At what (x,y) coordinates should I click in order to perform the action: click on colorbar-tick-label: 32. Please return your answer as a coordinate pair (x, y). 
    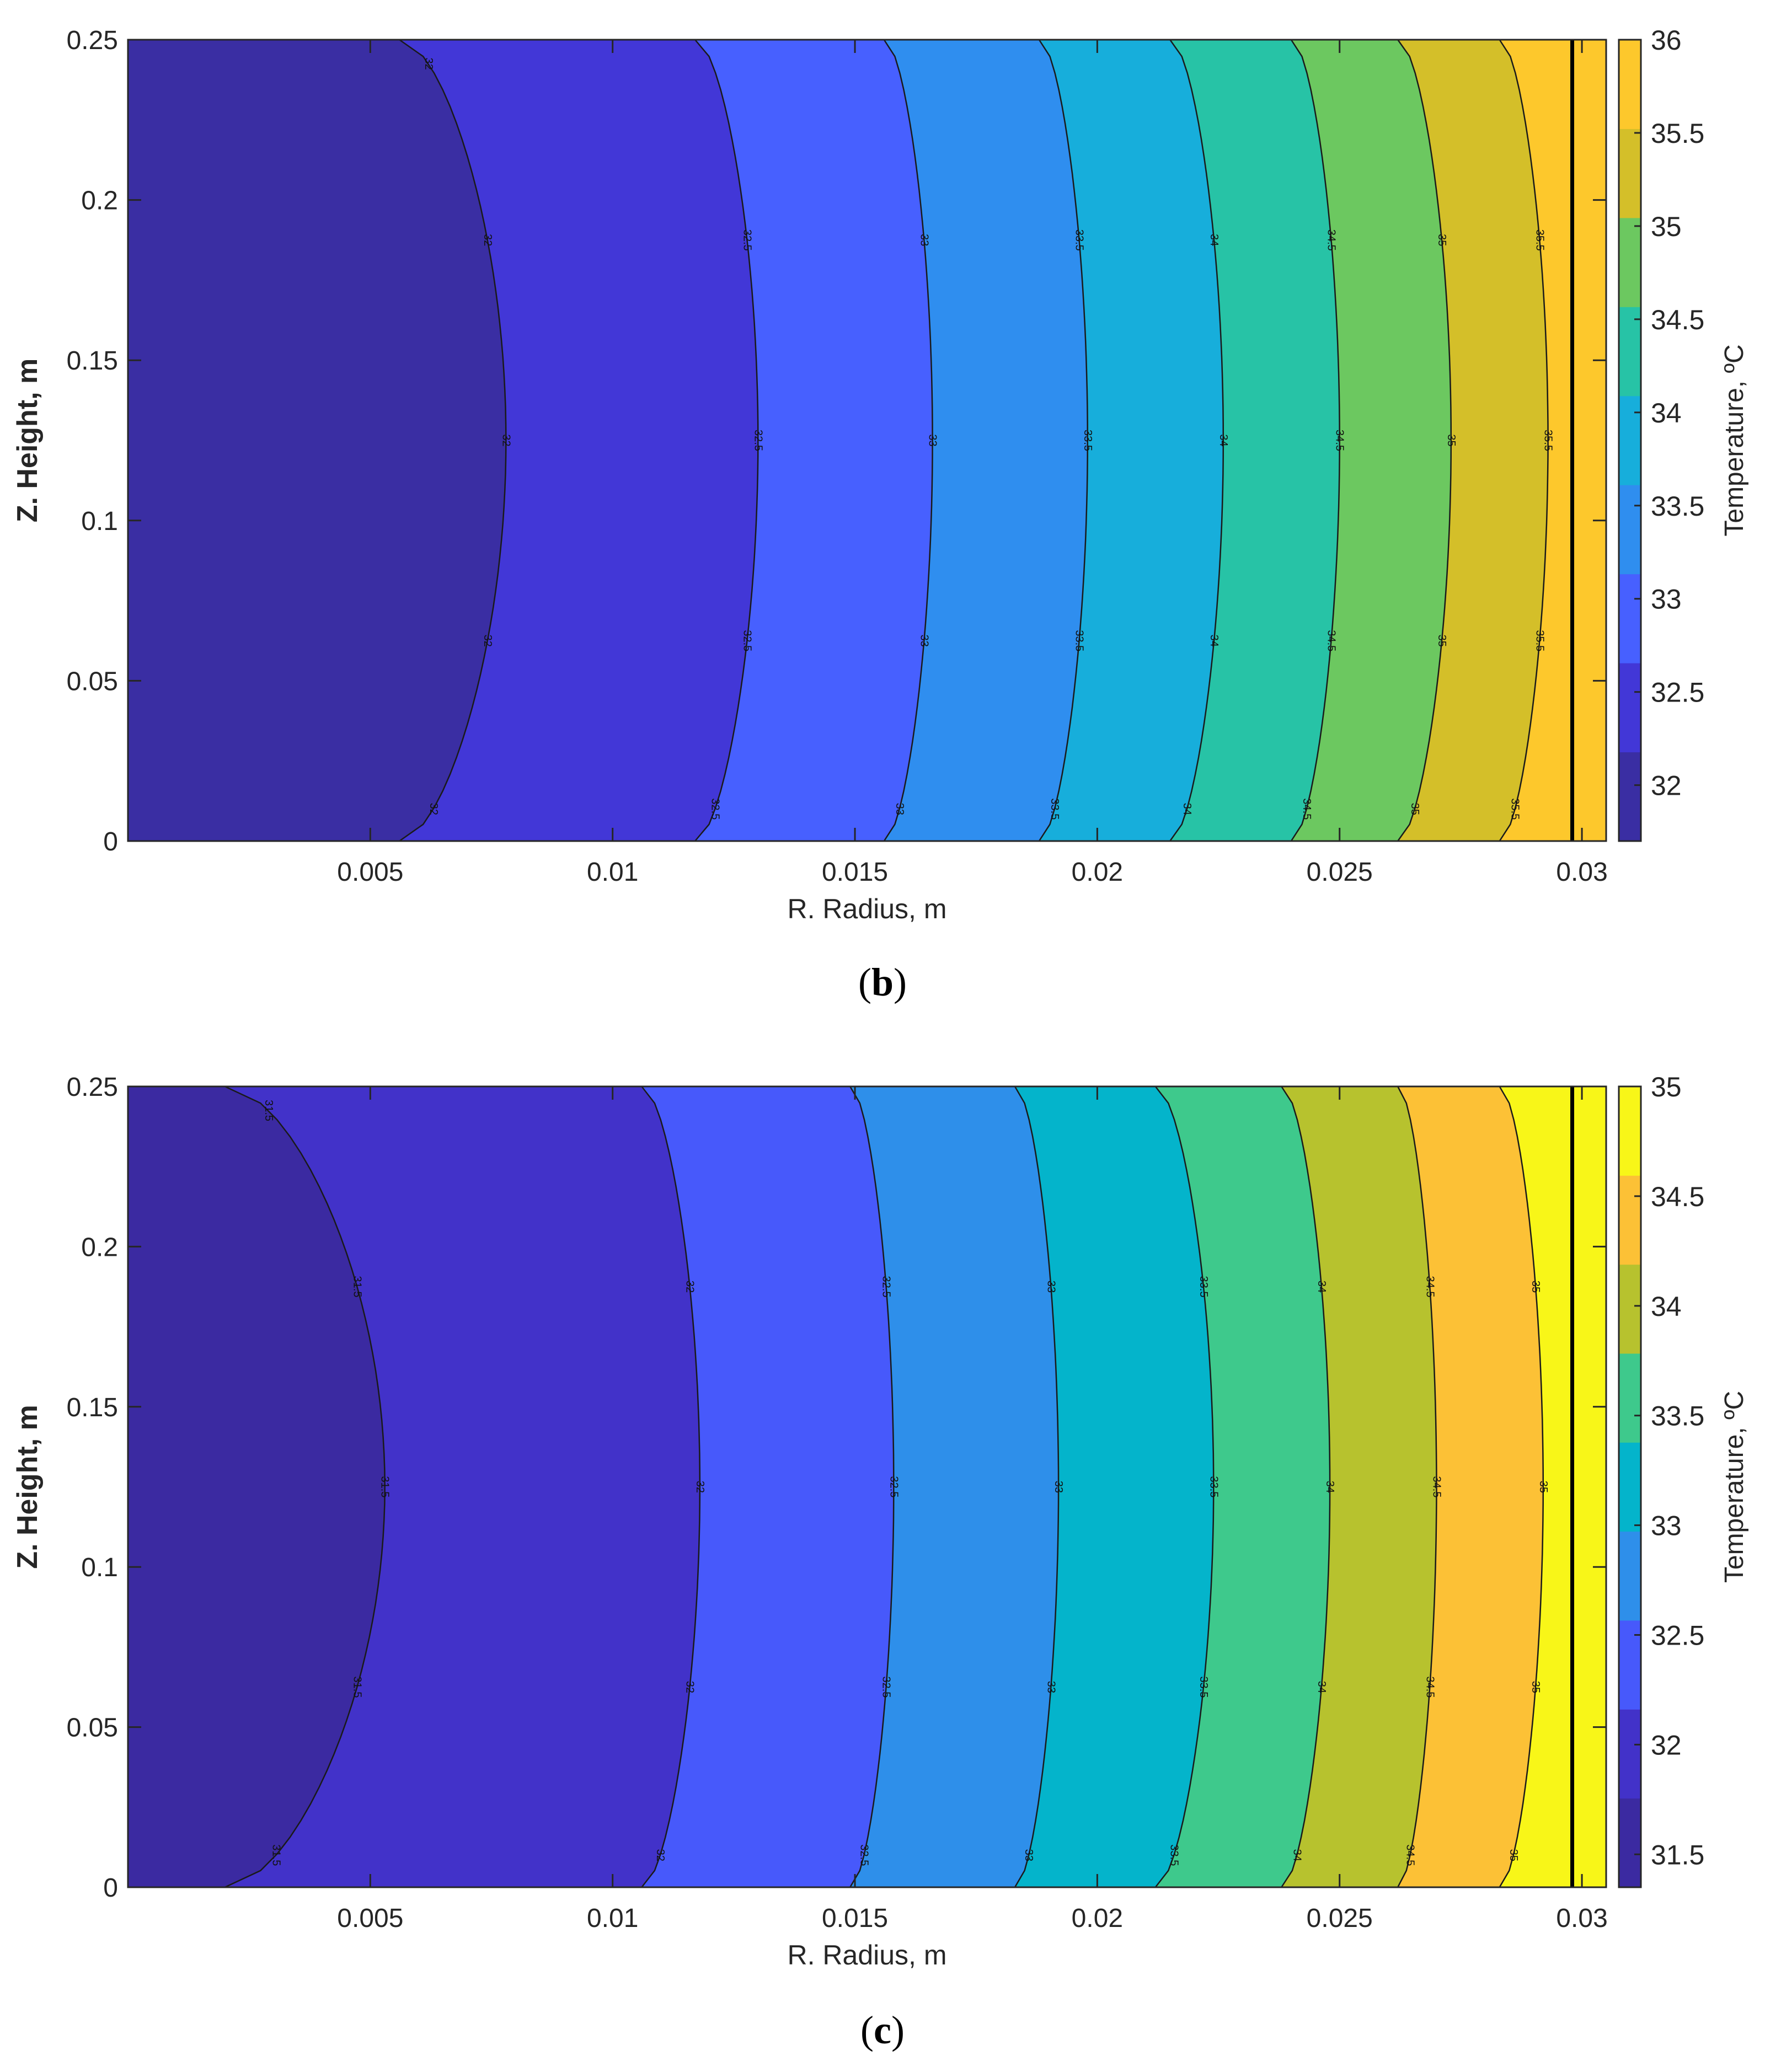
    Looking at the image, I should click on (1666, 1745).